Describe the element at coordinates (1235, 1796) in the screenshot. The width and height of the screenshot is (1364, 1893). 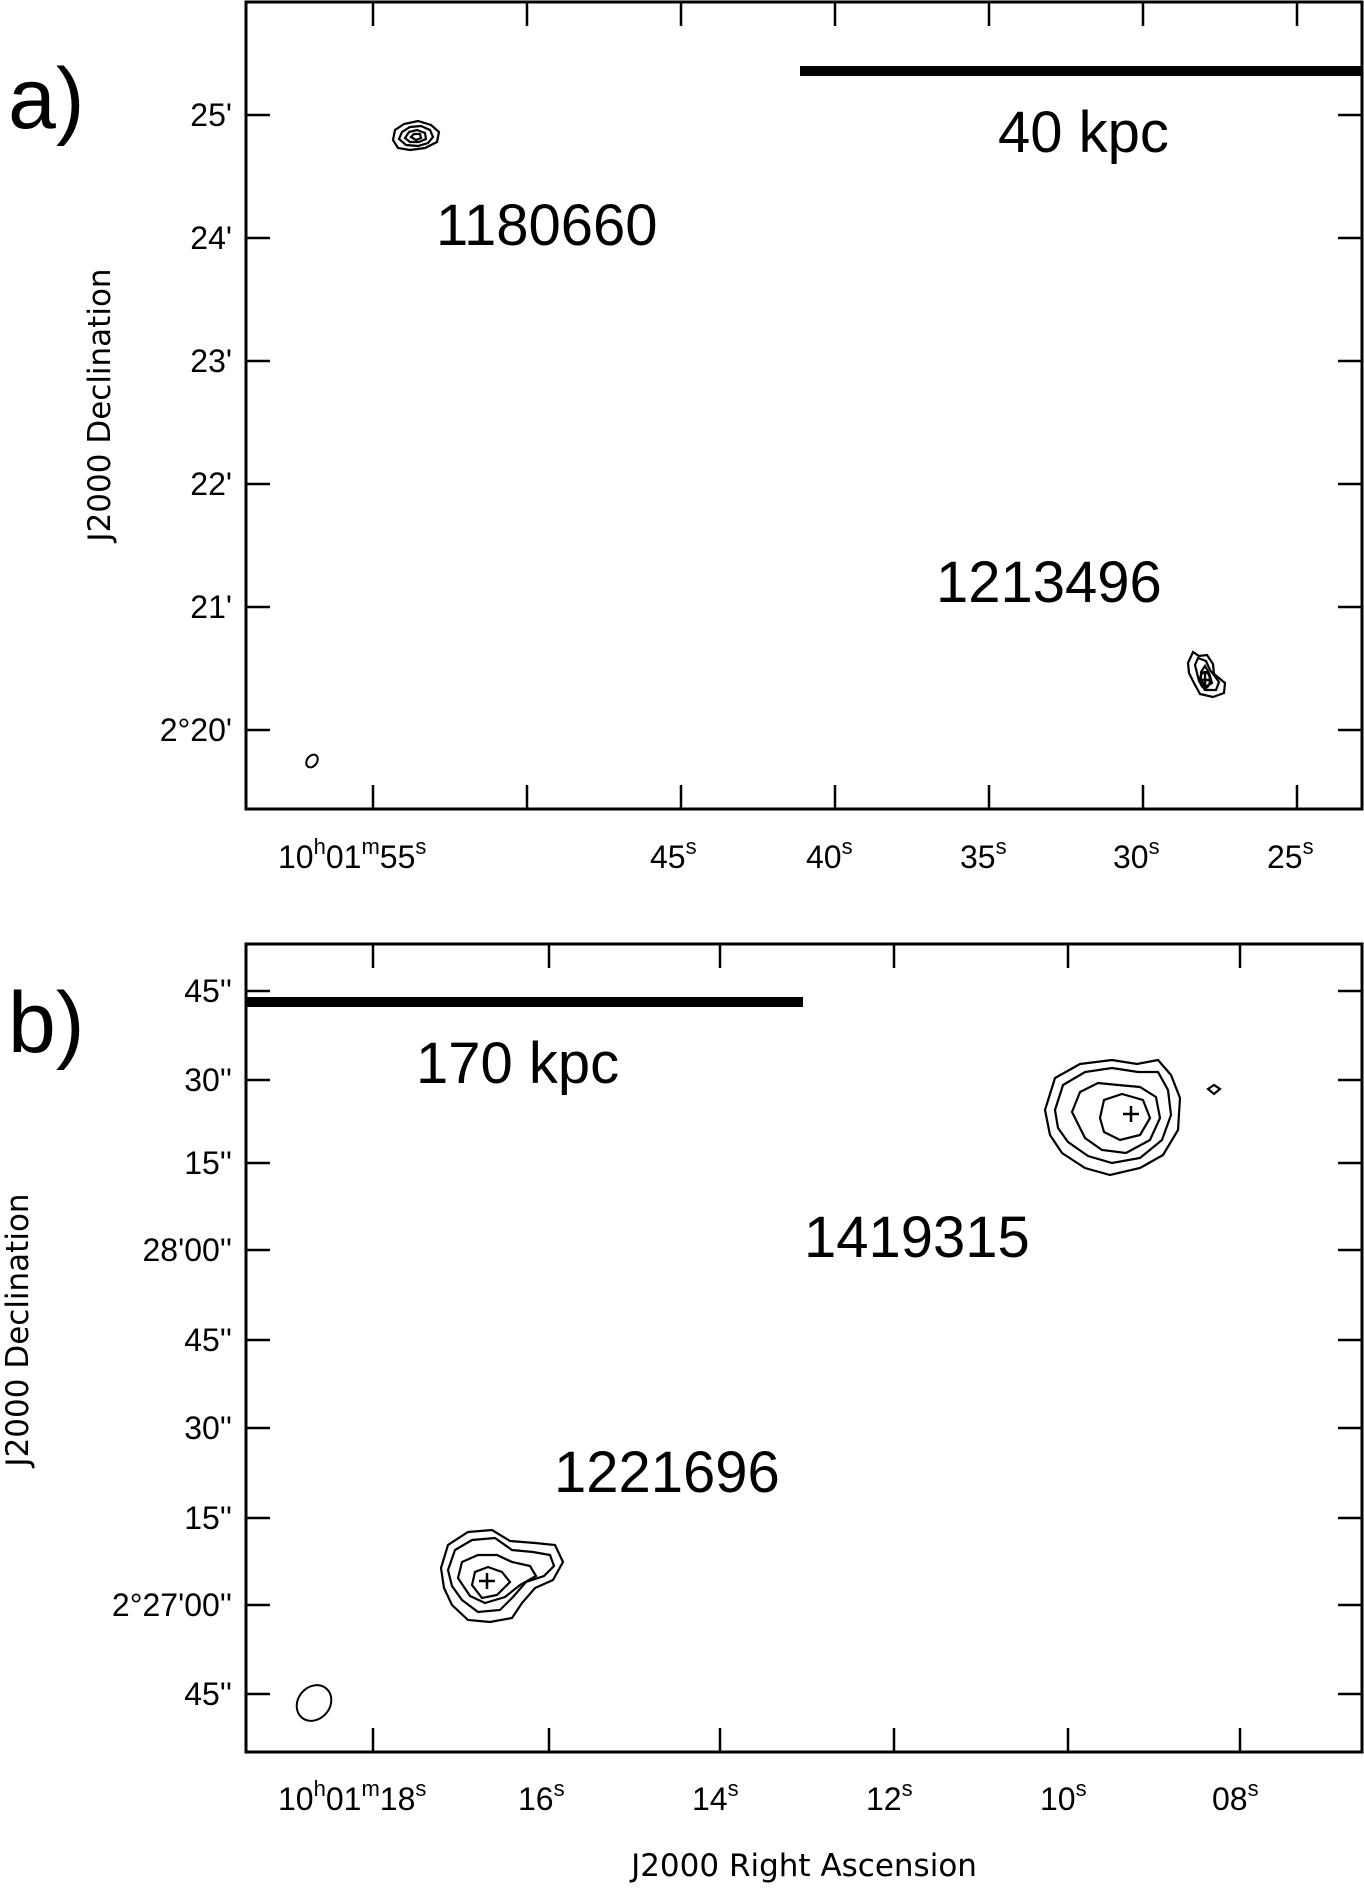
I see `panel-b-xtick-5: 08s` at that location.